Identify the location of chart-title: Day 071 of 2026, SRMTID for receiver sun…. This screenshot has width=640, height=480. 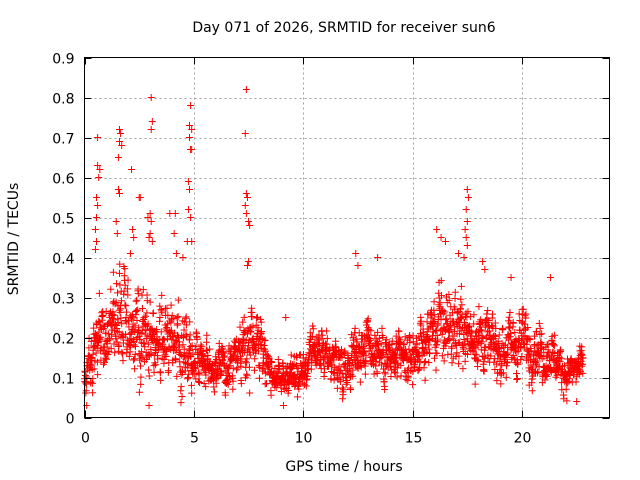
(343, 28).